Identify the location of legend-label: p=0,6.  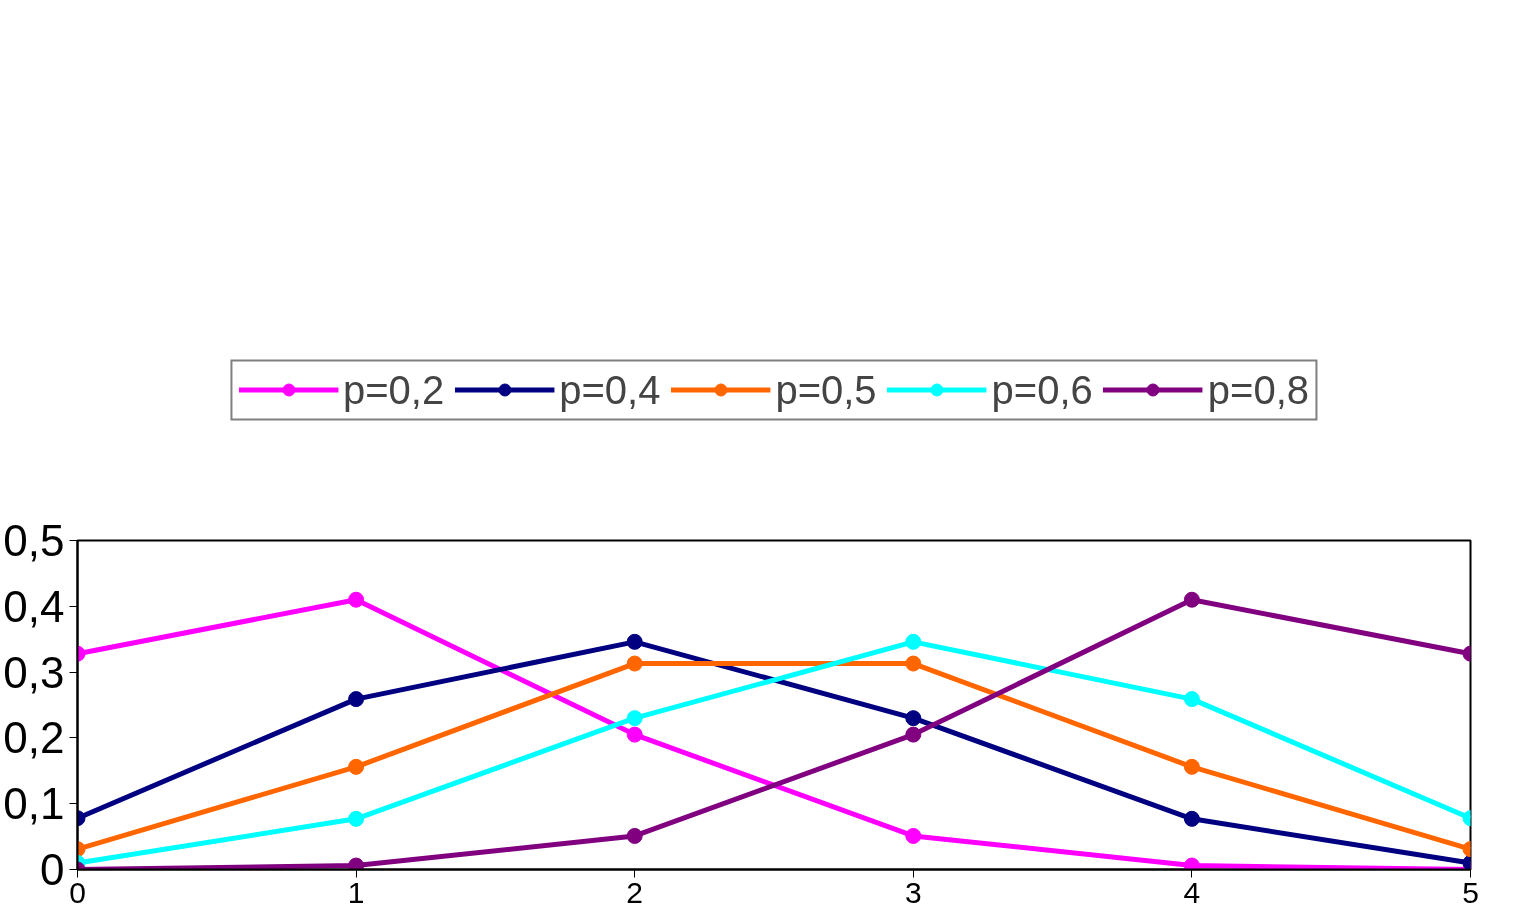
(1042, 390).